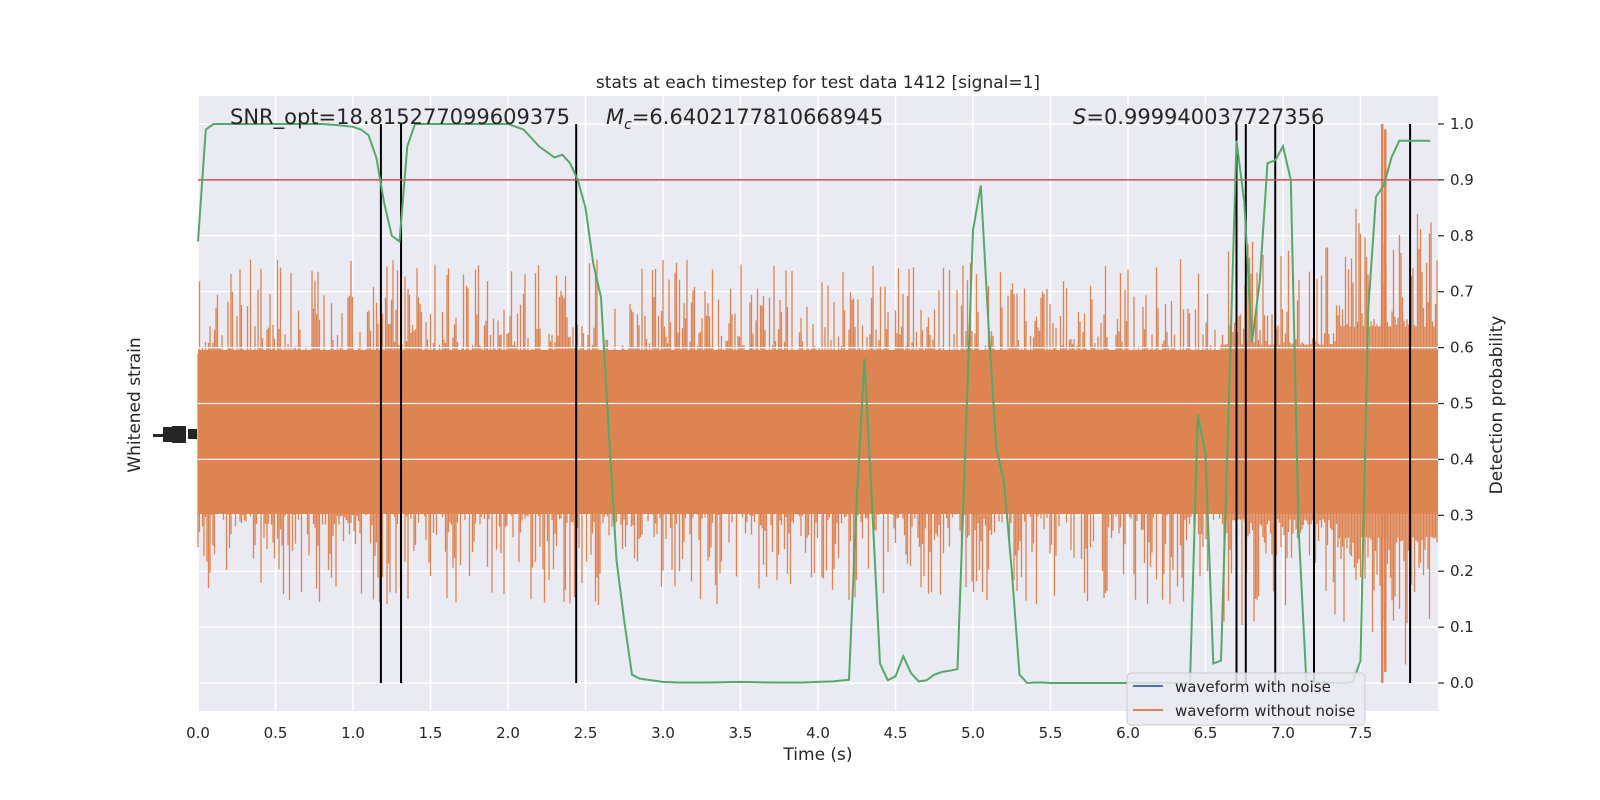 This screenshot has height=800, width=1600. Describe the element at coordinates (818, 733) in the screenshot. I see `x-tick-label: 4.0` at that location.